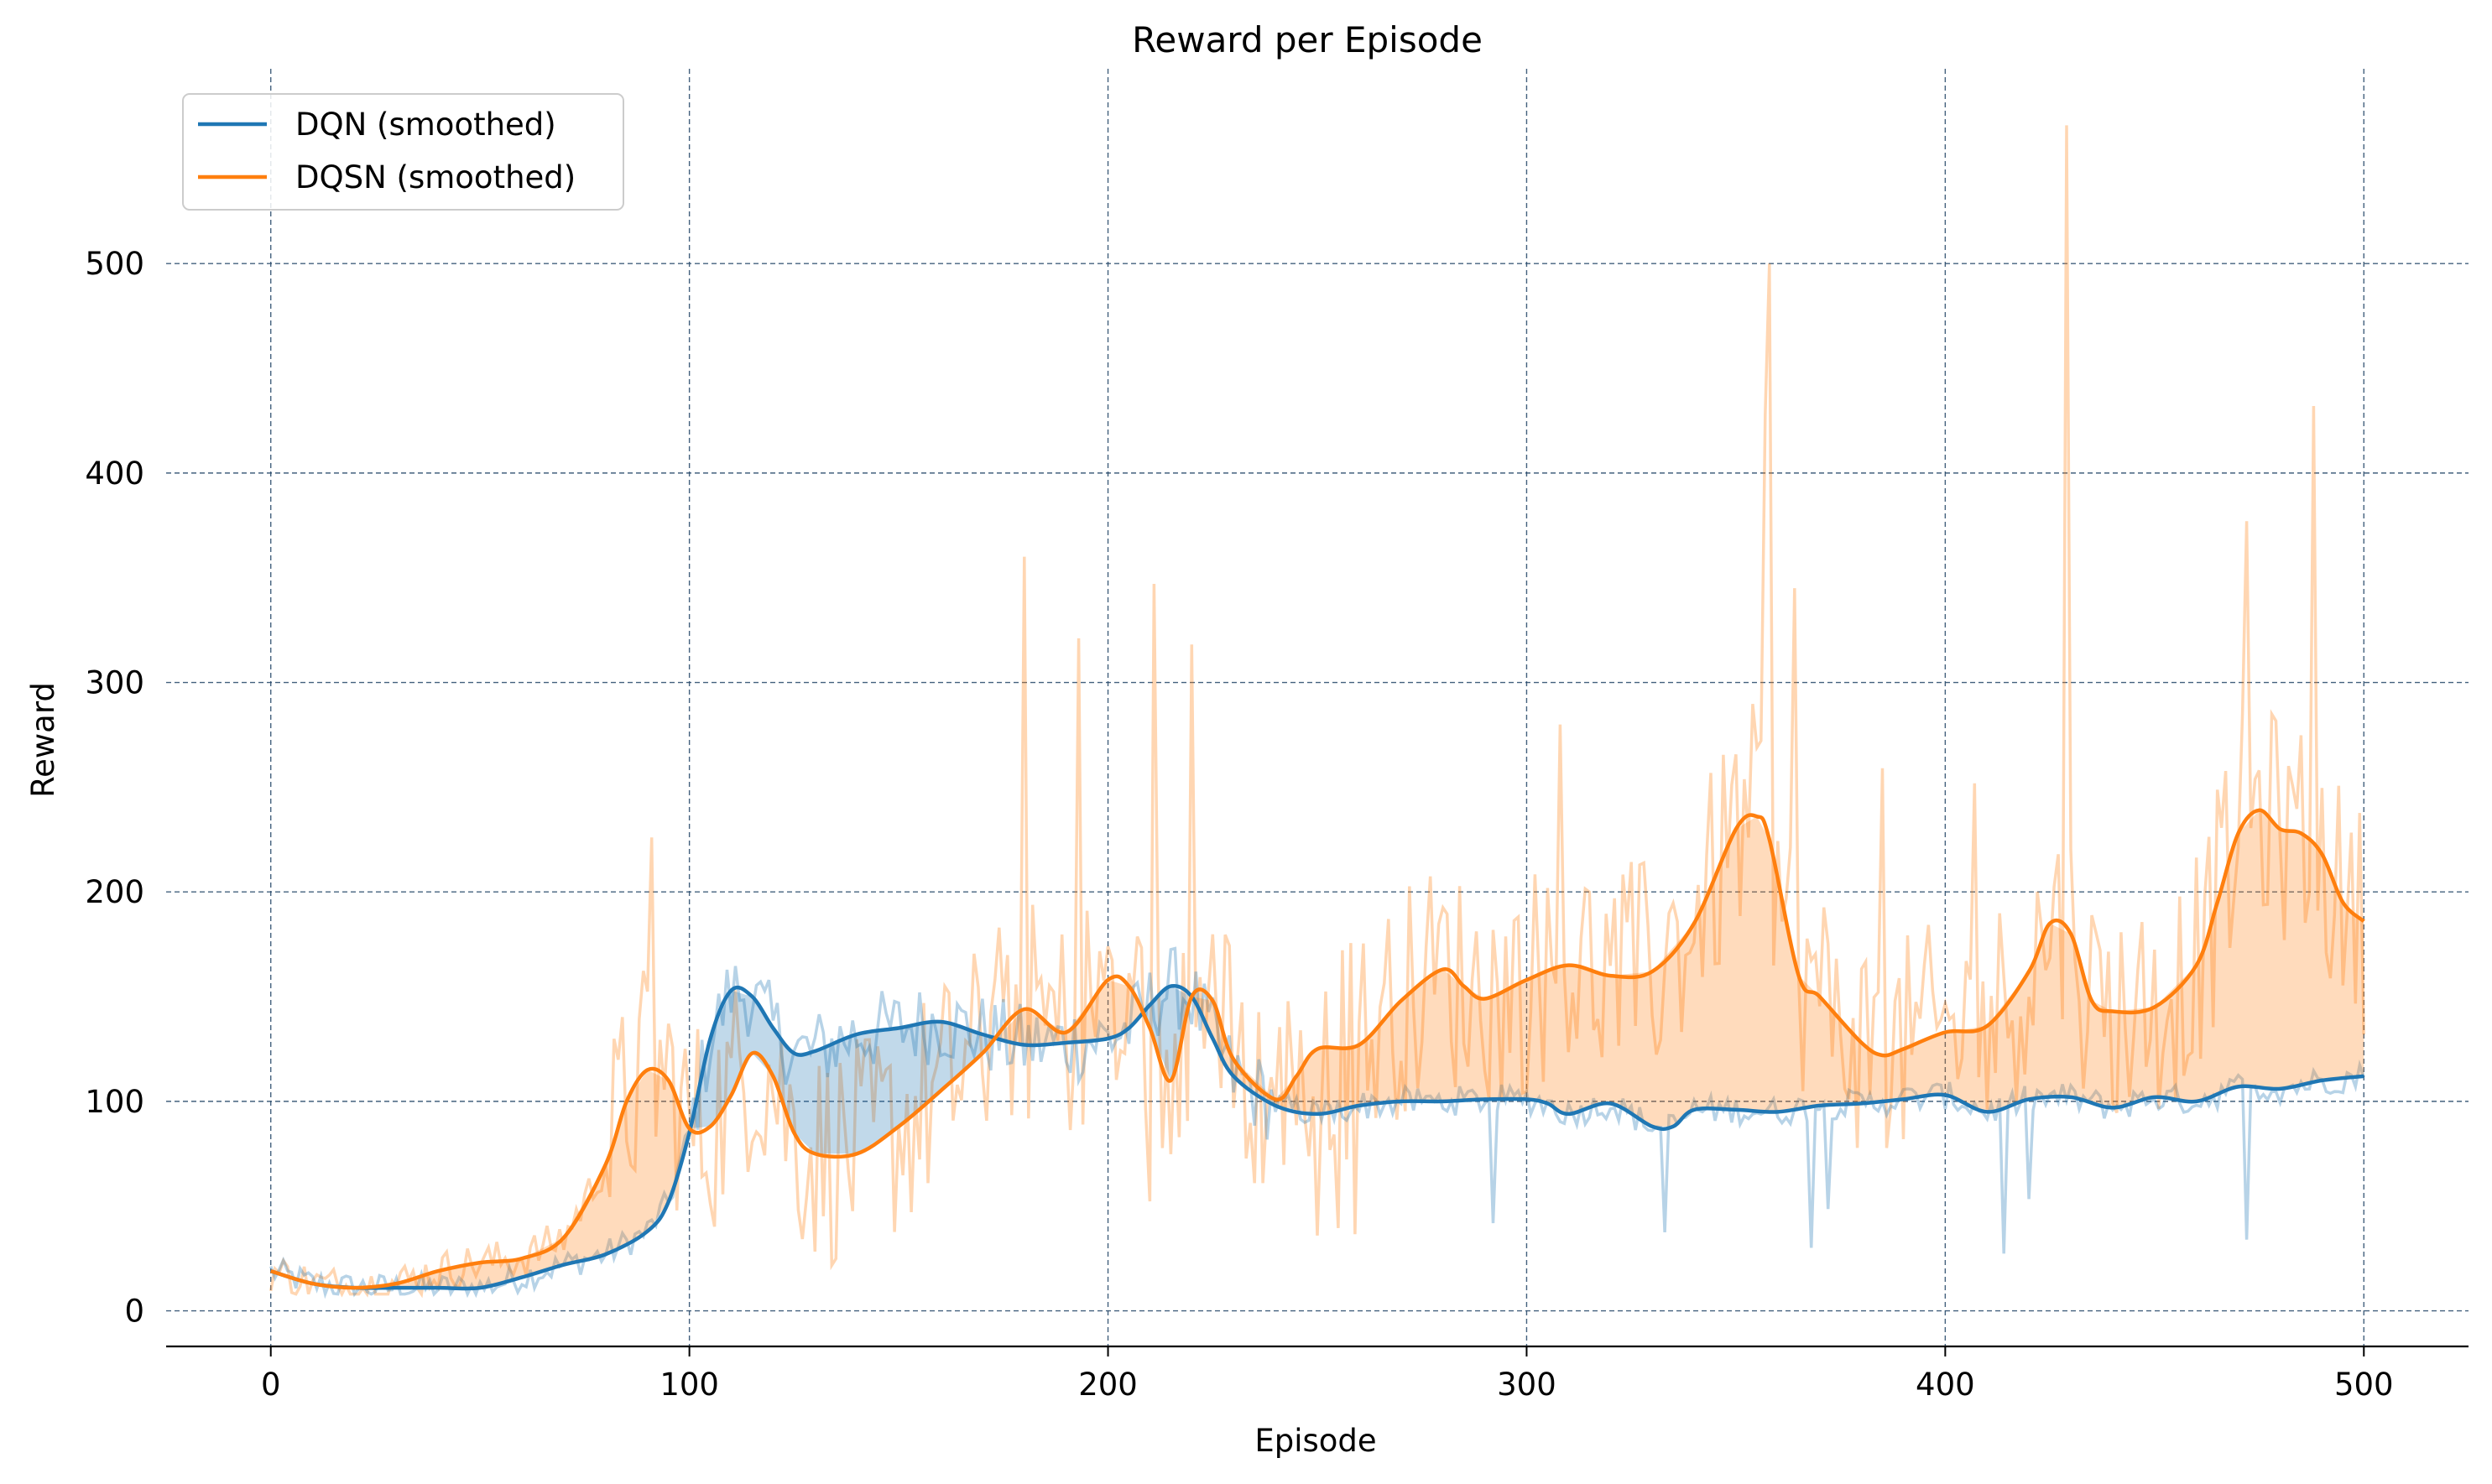 Image resolution: width=2492 pixels, height=1484 pixels. What do you see at coordinates (114, 474) in the screenshot?
I see `y-tick-label-400: 400` at bounding box center [114, 474].